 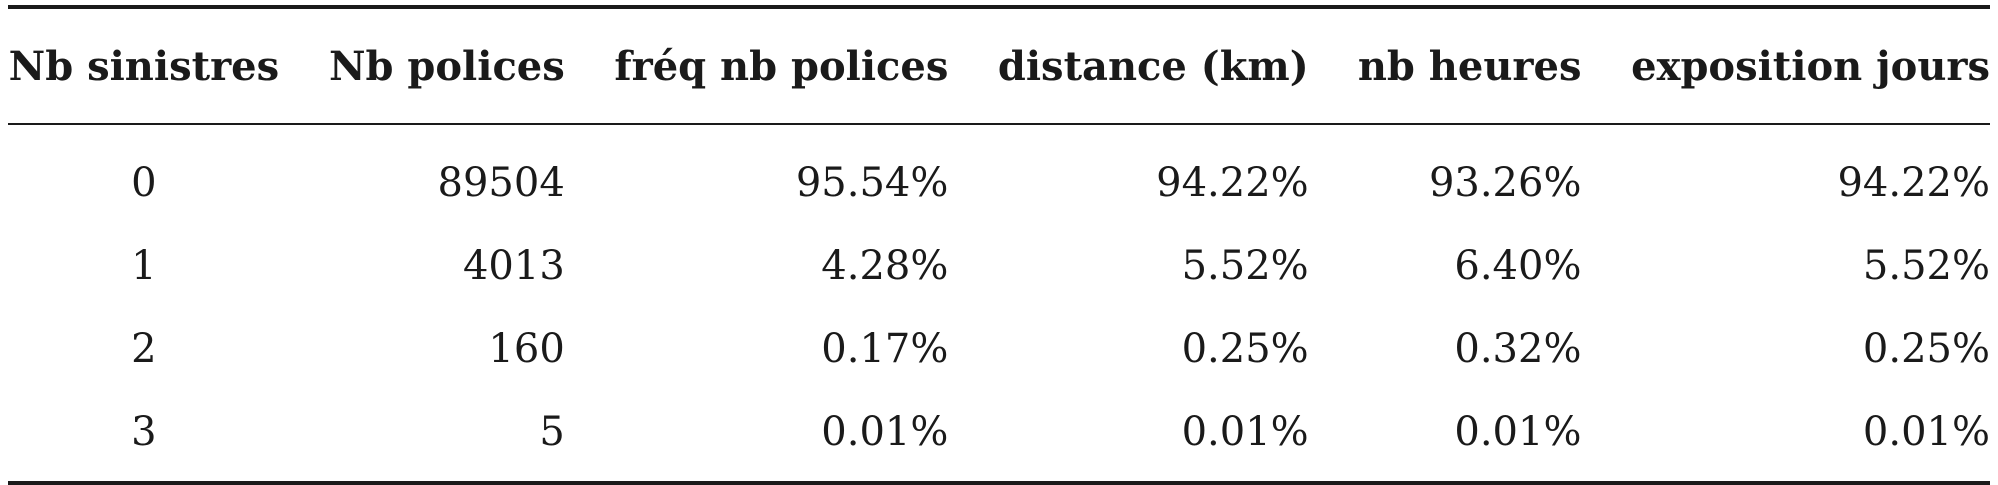 What do you see at coordinates (872, 182) in the screenshot?
I see `cell-freq-nb-polices: 95.54%` at bounding box center [872, 182].